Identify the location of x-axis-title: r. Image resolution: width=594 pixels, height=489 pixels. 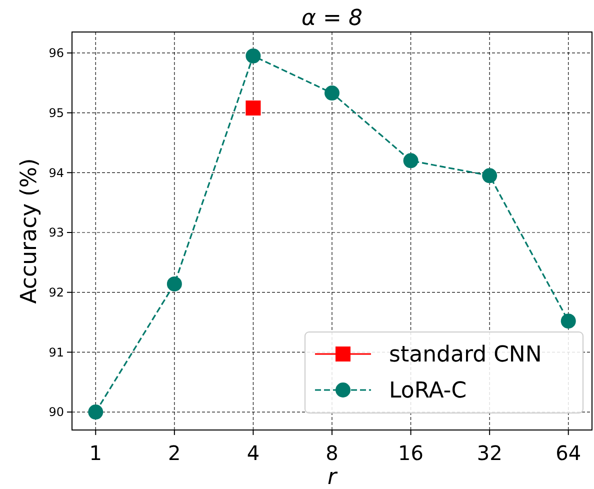
(332, 477).